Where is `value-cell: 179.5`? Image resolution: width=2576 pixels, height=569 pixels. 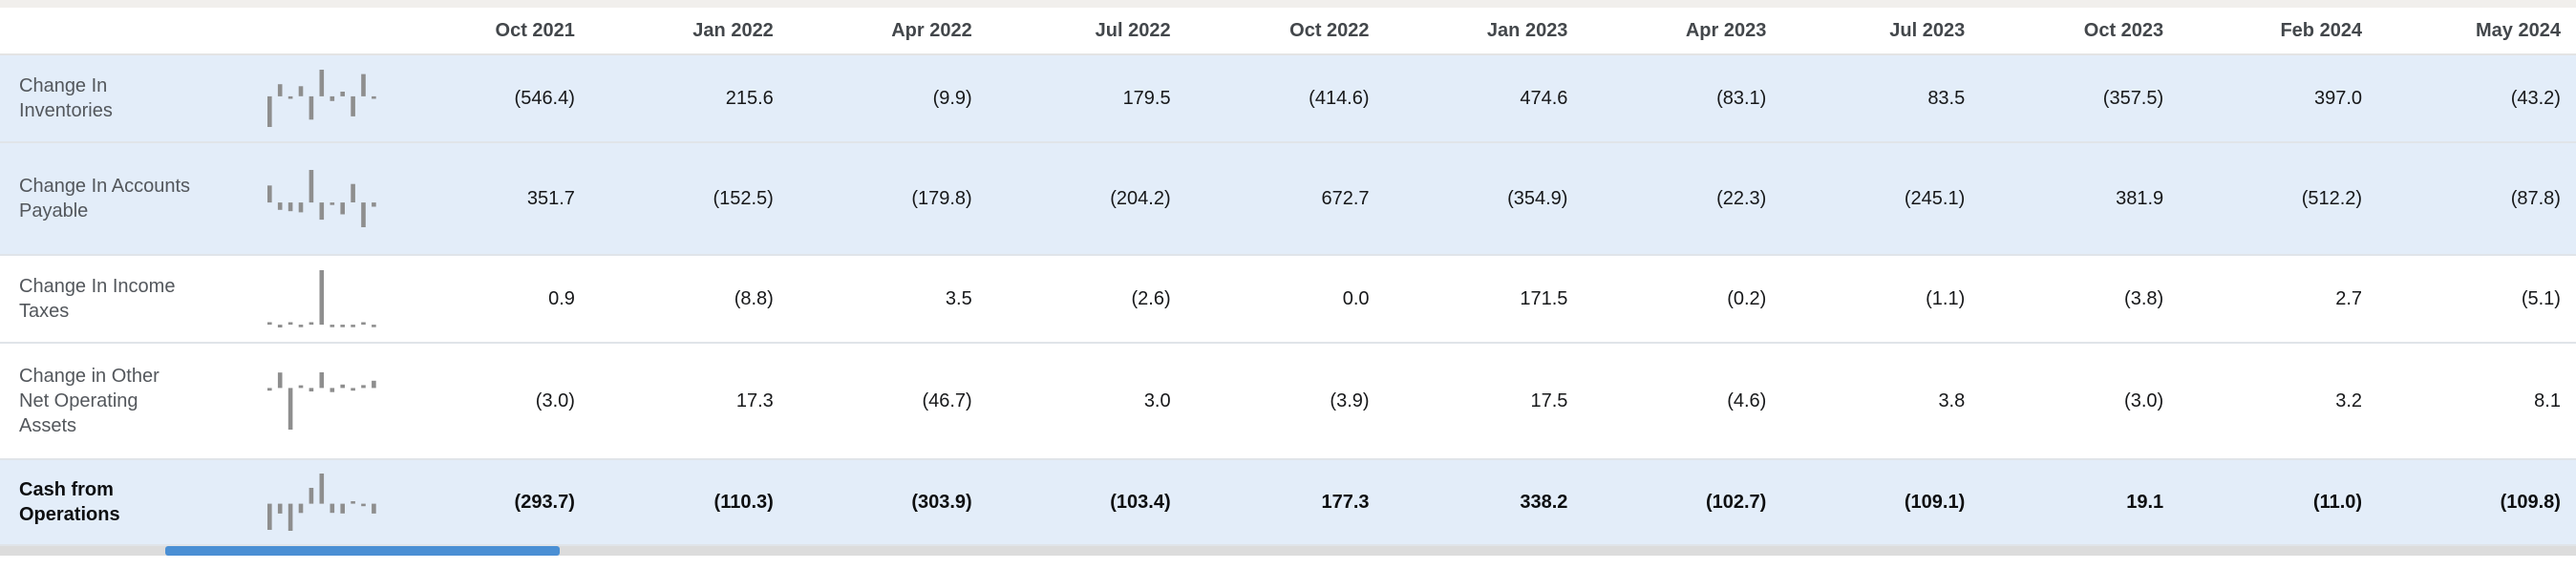
value-cell: 179.5 is located at coordinates (1146, 98).